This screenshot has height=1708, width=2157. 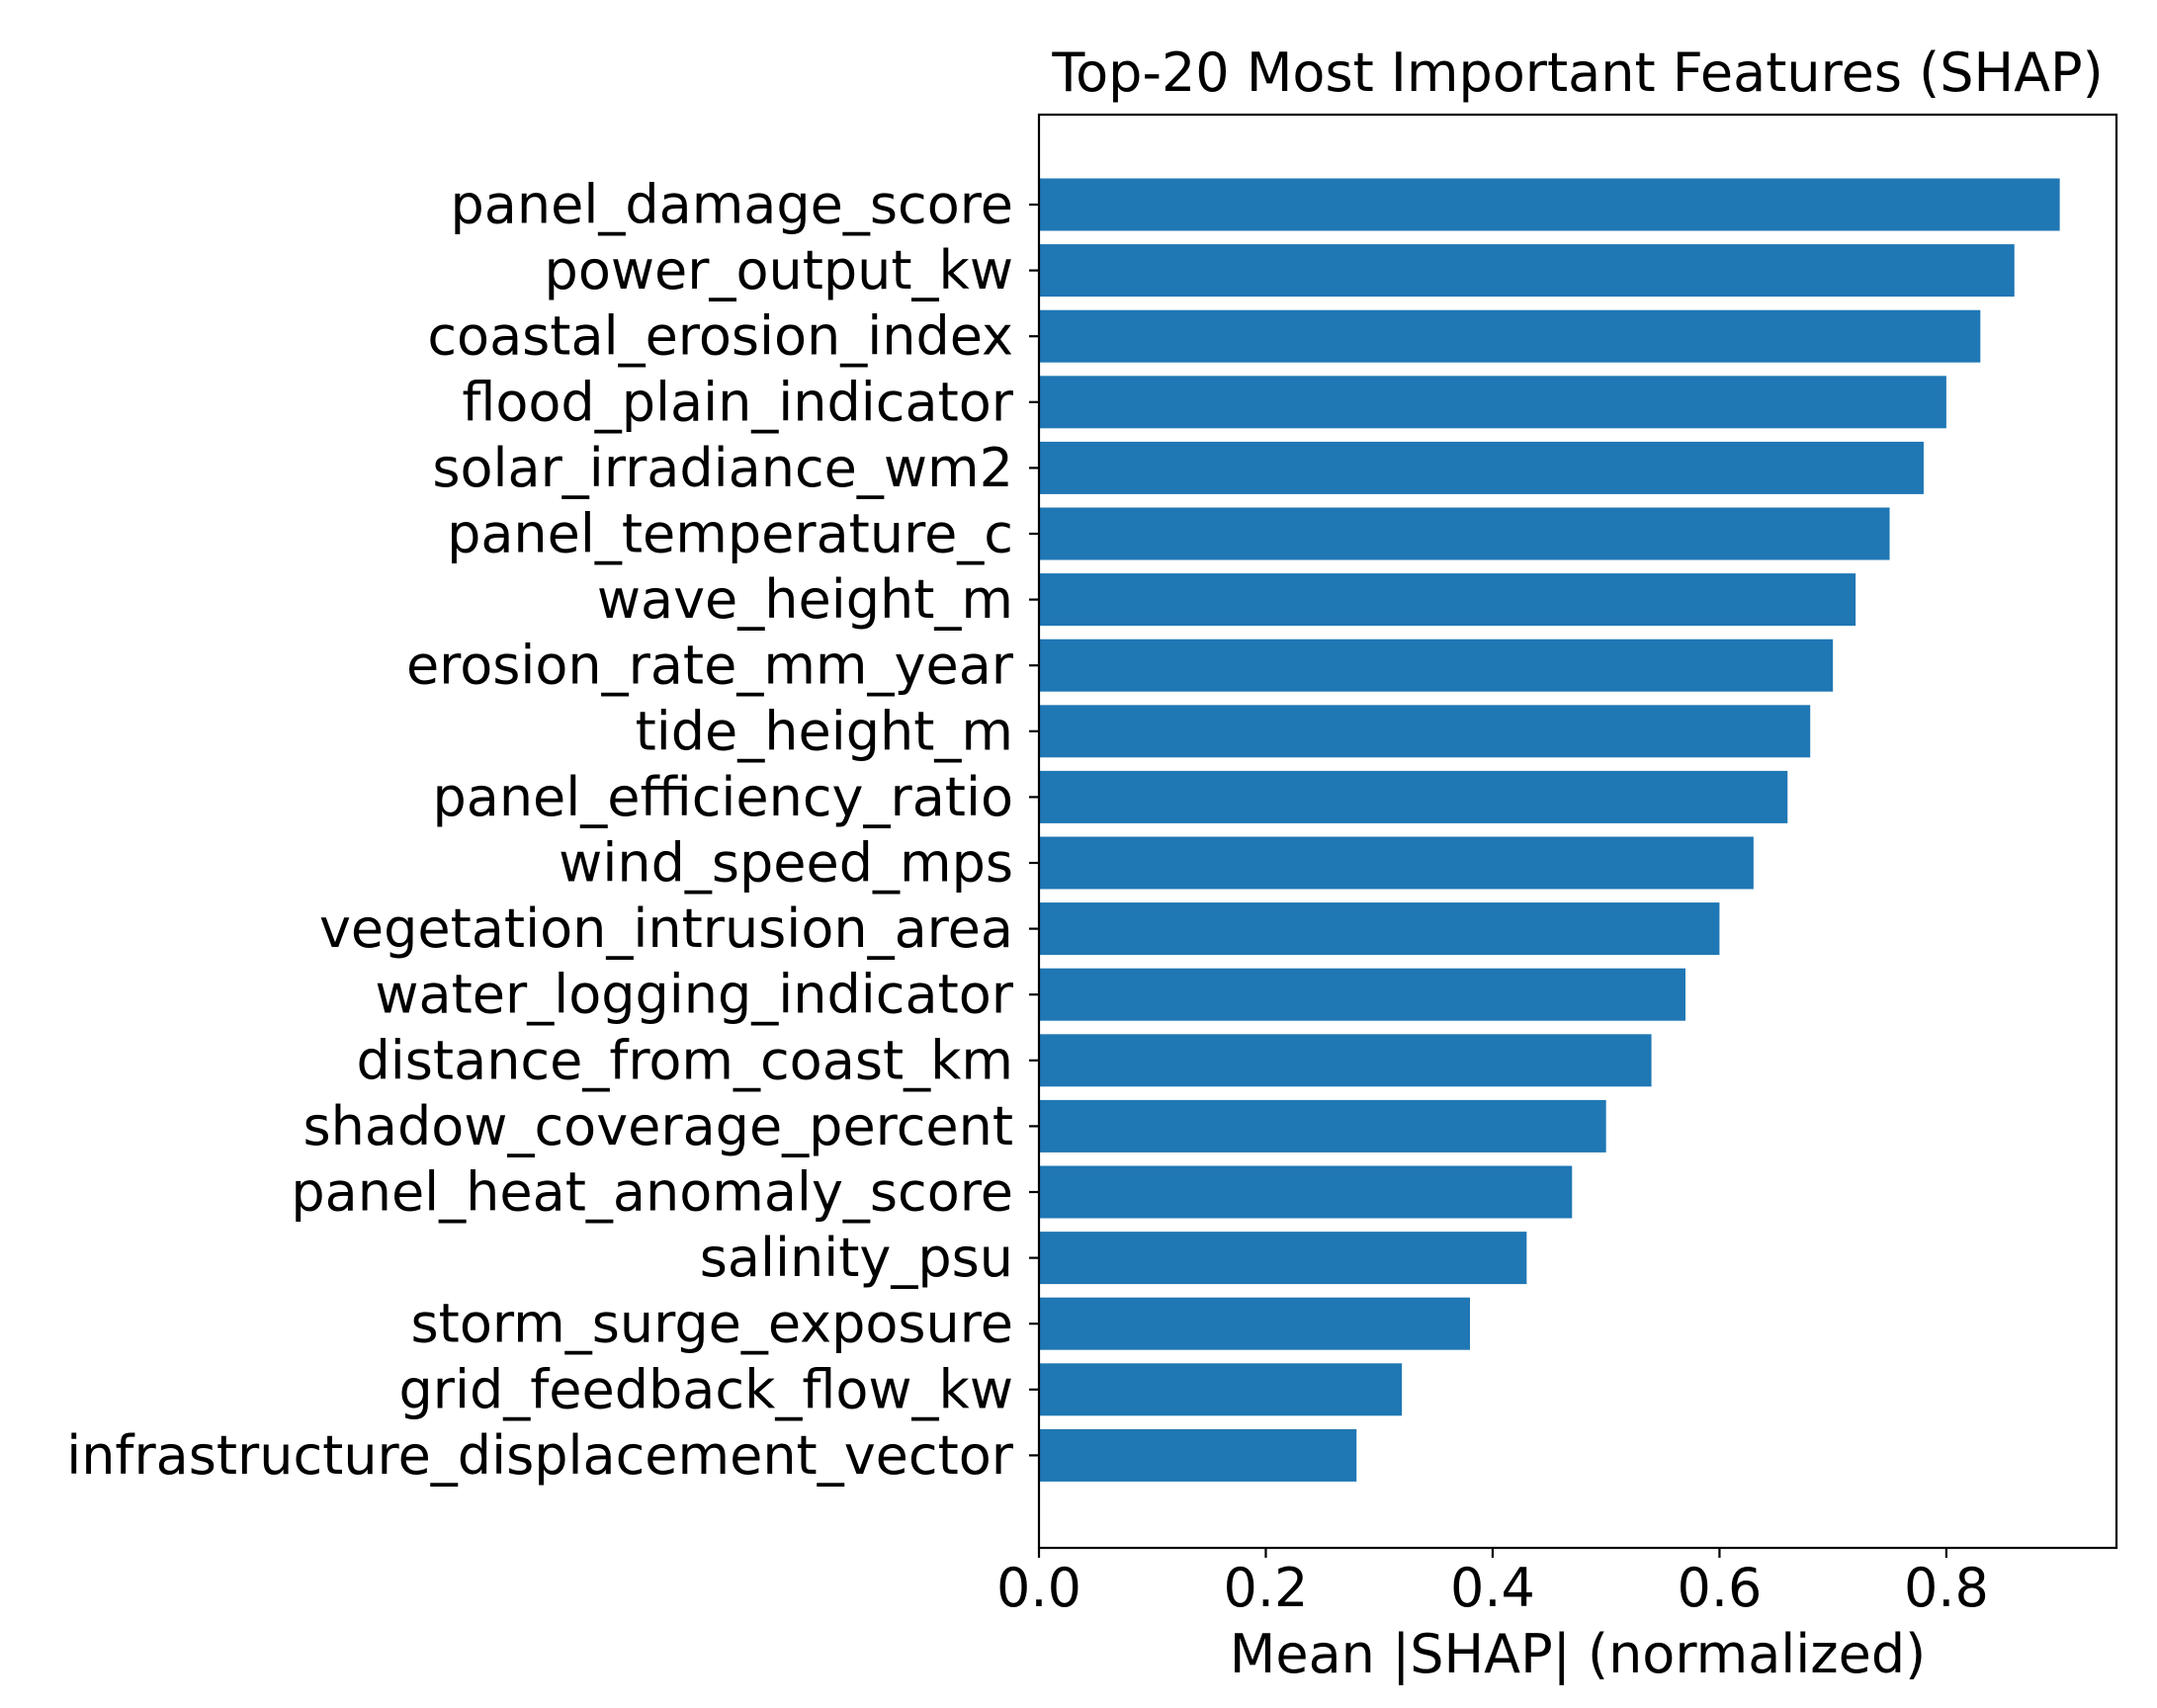 I want to click on bar-power-output-kw, so click(x=1527, y=271).